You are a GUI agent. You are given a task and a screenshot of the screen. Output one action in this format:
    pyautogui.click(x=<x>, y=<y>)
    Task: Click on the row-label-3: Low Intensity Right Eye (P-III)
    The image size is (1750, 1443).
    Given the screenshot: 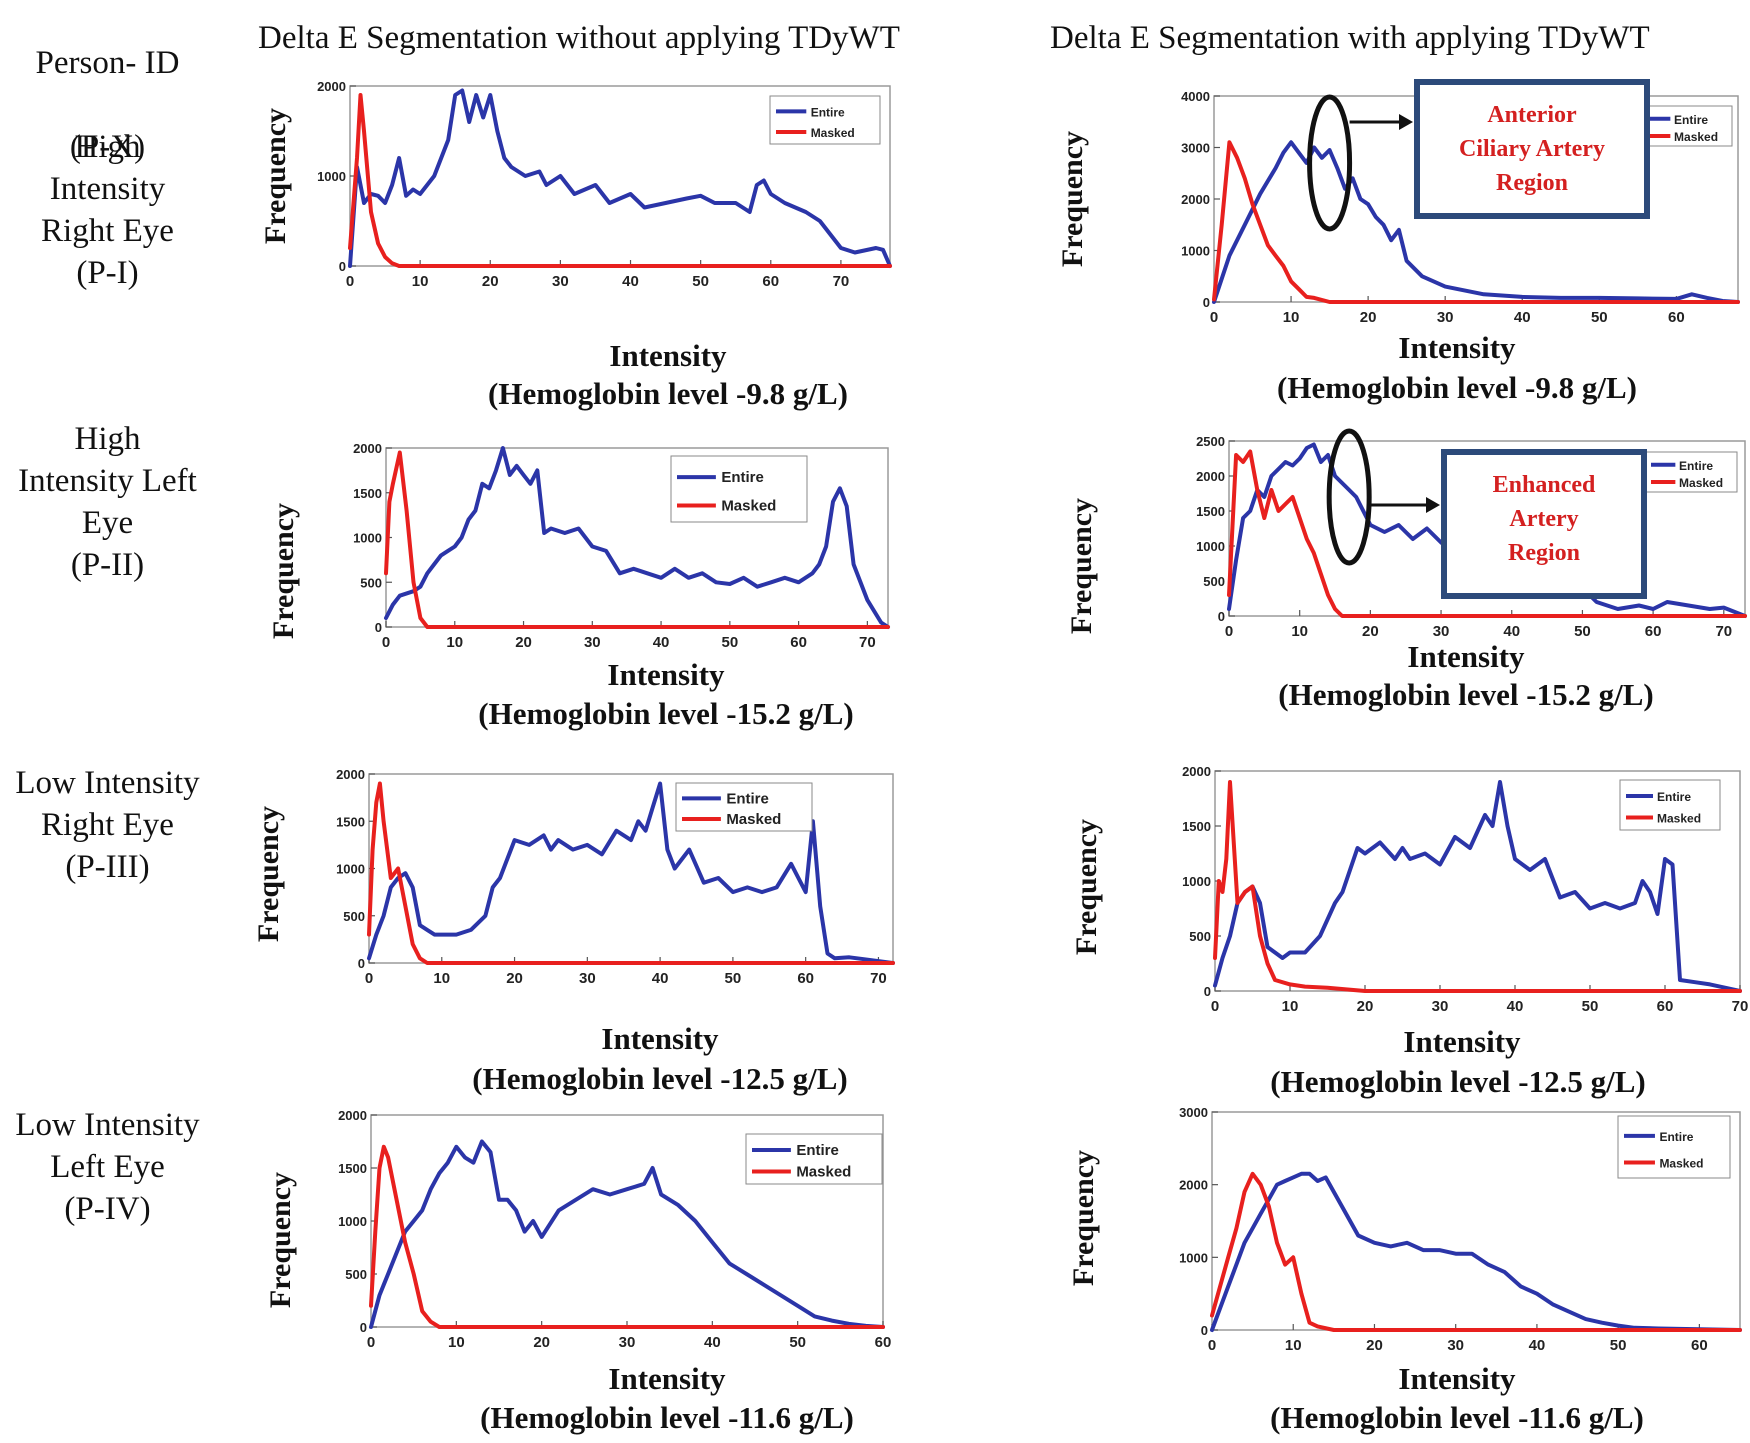 What is the action you would take?
    pyautogui.click(x=107, y=825)
    